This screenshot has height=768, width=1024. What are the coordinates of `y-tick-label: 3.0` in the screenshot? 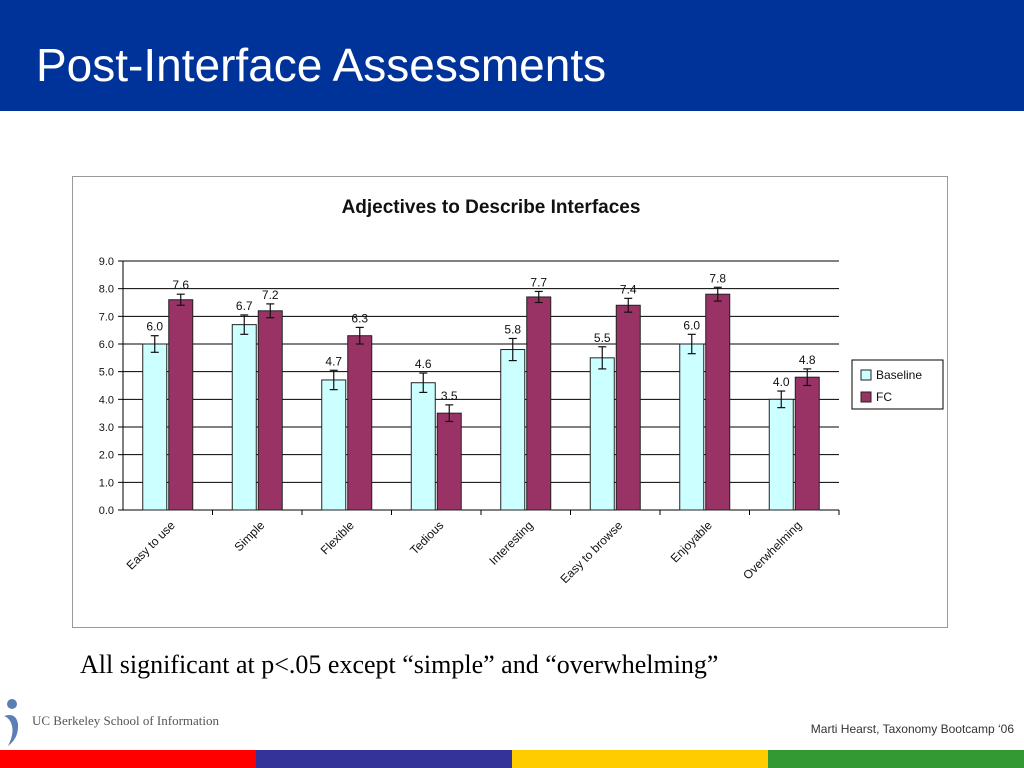 It's located at (106, 428).